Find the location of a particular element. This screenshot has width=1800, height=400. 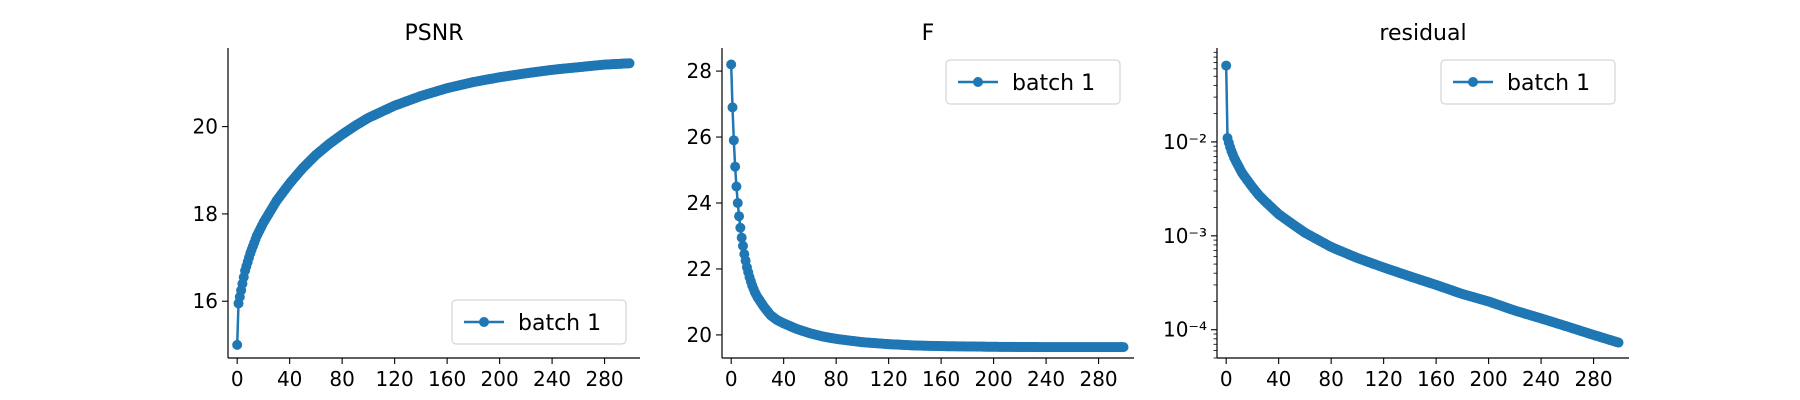

f-x-tick-label: 240 is located at coordinates (1046, 379).